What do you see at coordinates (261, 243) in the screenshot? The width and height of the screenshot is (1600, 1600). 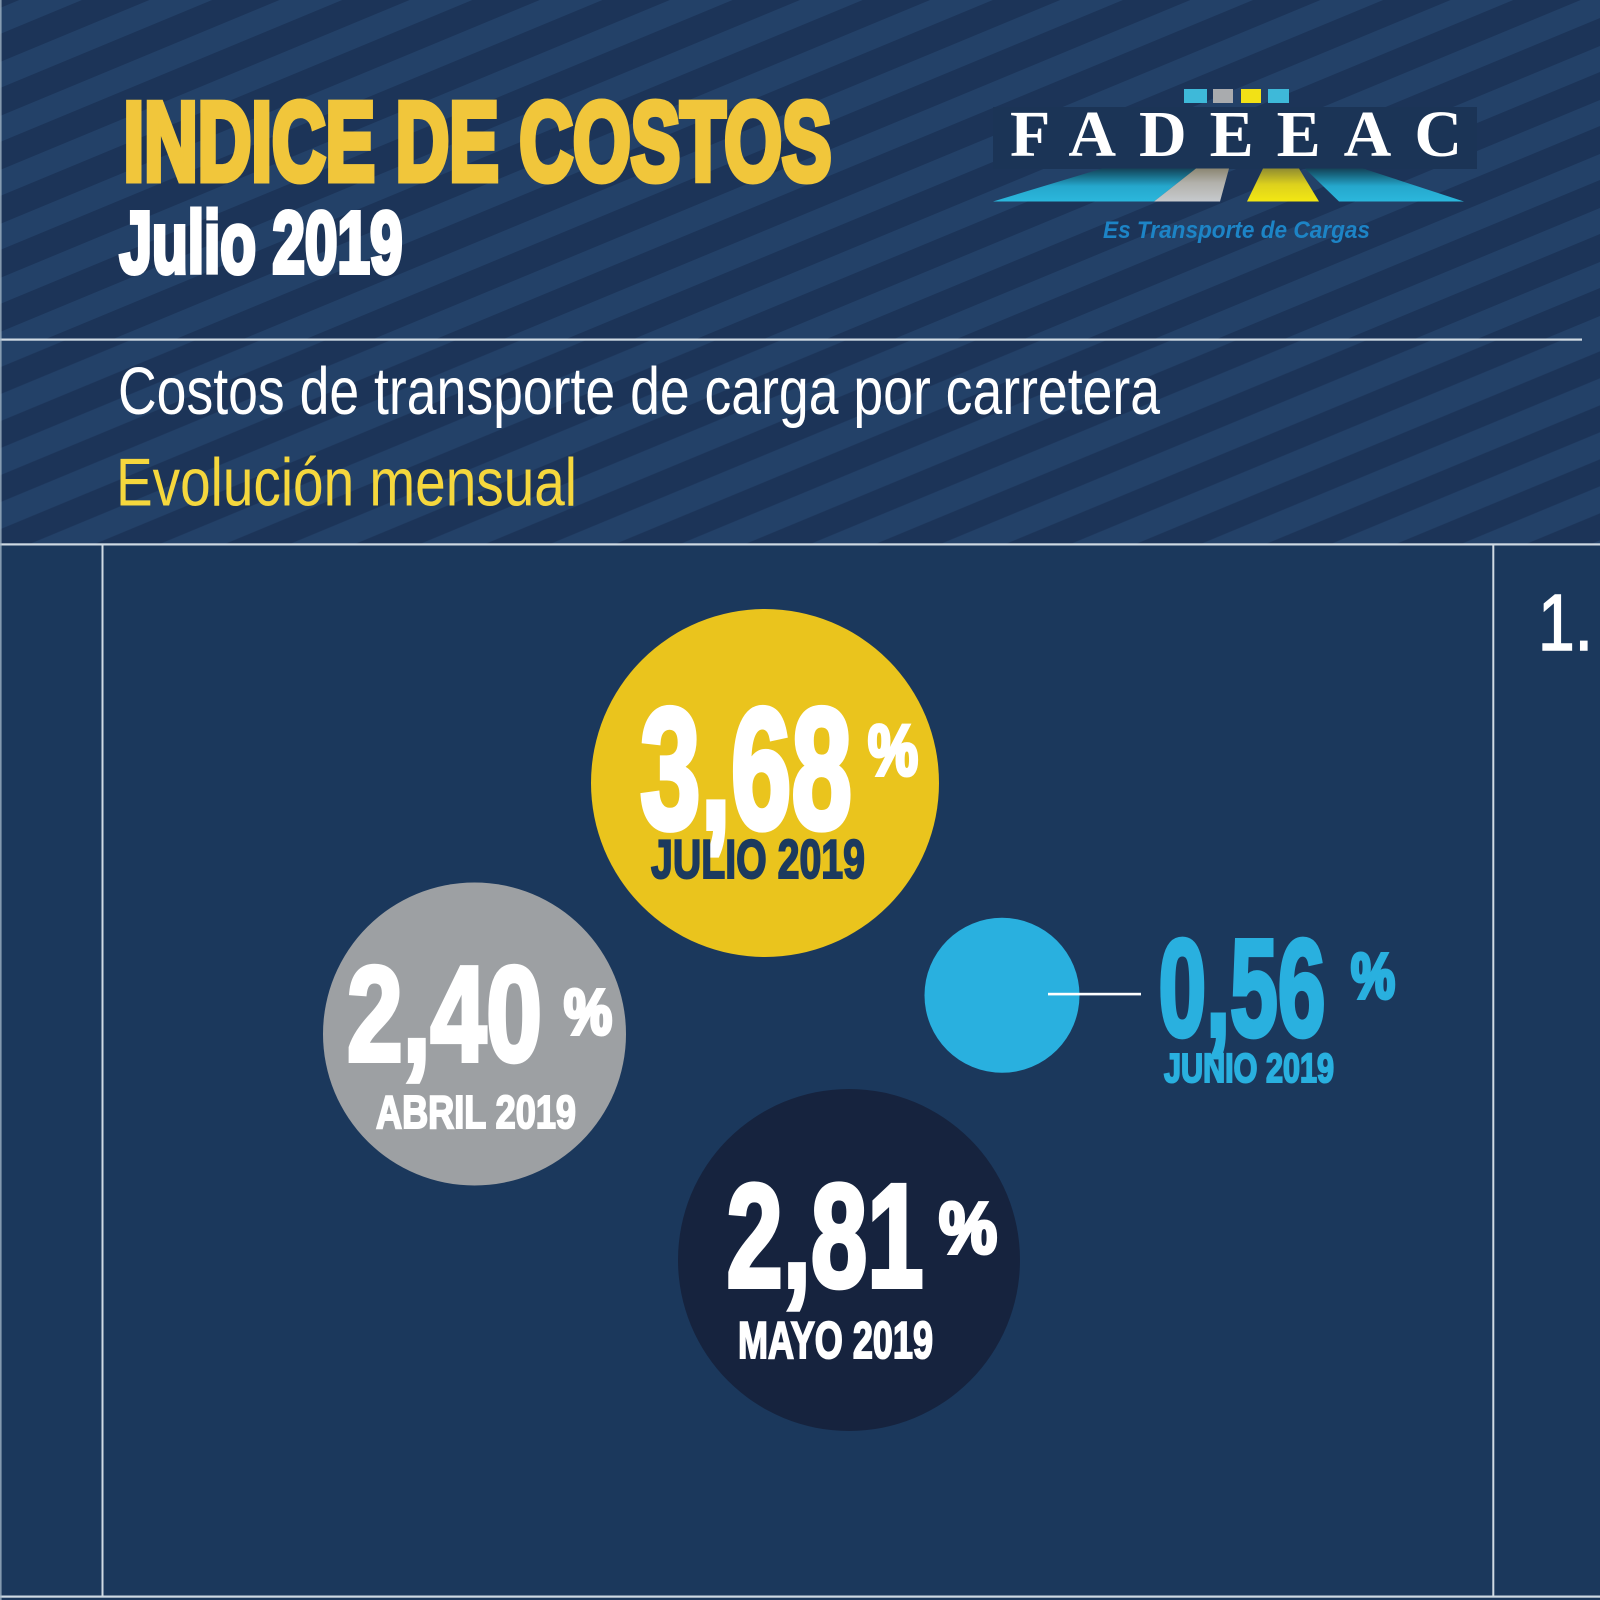 I see `svg-text: Julio 2019` at bounding box center [261, 243].